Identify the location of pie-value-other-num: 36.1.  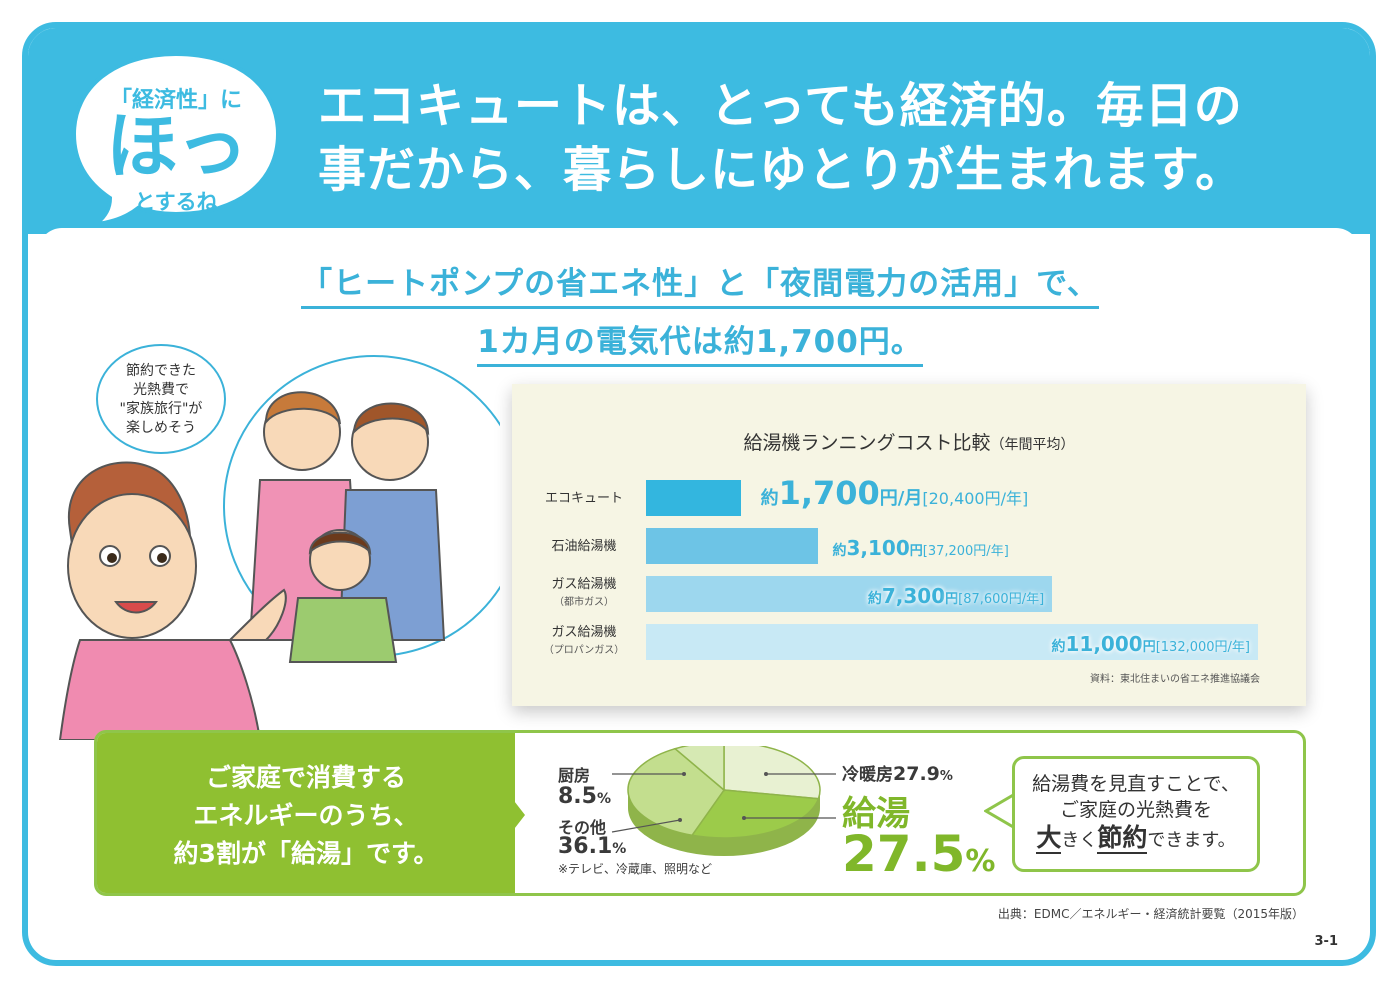
(585, 846).